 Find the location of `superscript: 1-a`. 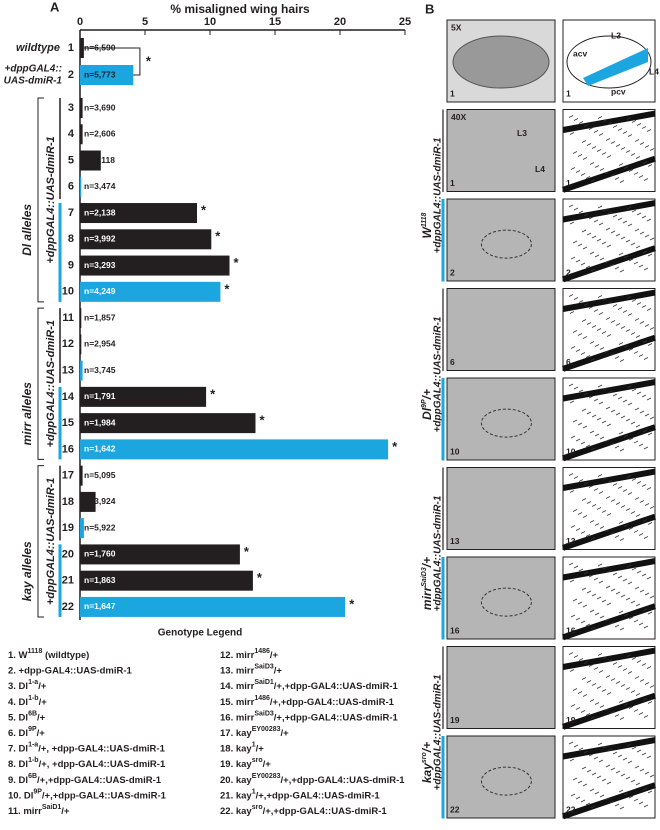

superscript: 1-a is located at coordinates (33, 745).